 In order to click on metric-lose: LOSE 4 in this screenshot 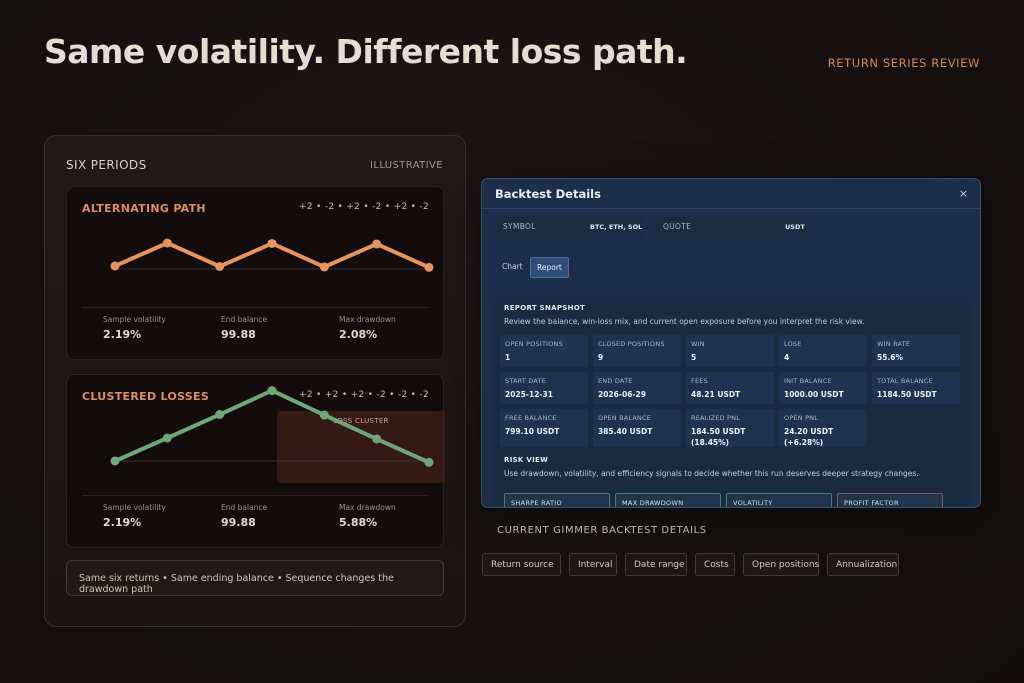, I will do `click(823, 351)`.